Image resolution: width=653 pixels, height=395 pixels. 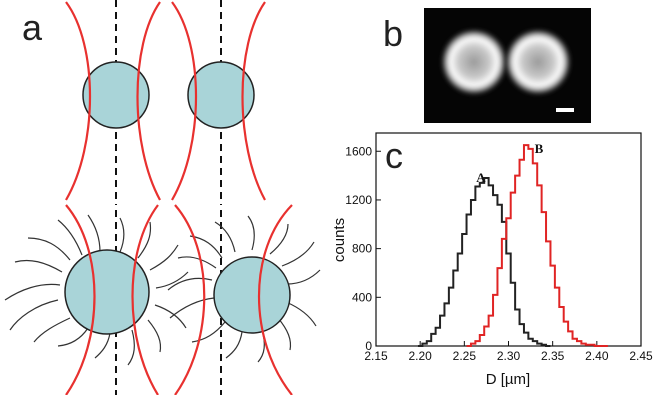 What do you see at coordinates (539, 148) in the screenshot?
I see `series-b-label: B` at bounding box center [539, 148].